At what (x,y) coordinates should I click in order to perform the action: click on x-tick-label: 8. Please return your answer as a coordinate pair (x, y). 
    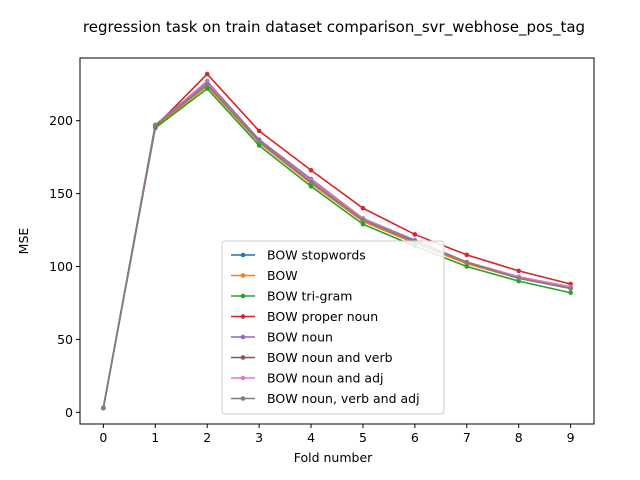
    Looking at the image, I should click on (519, 437).